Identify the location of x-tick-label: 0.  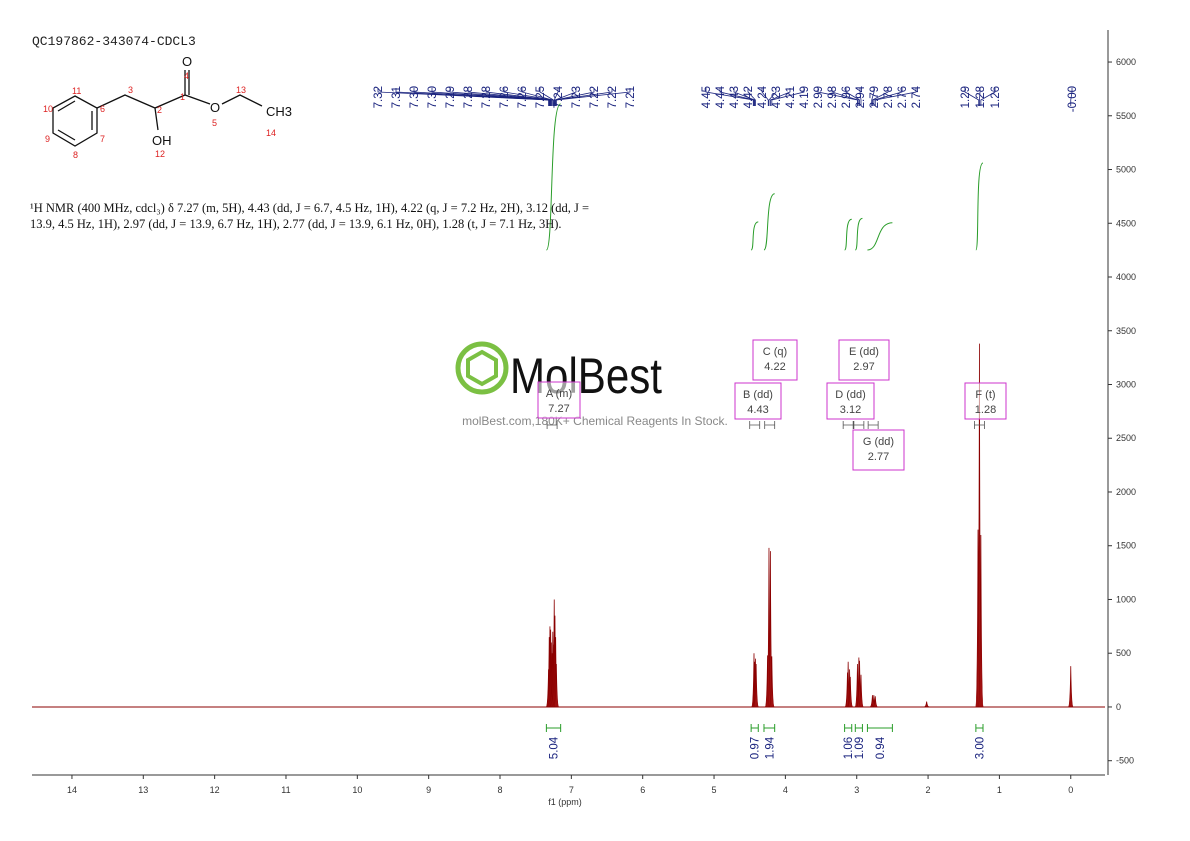
(1070, 790).